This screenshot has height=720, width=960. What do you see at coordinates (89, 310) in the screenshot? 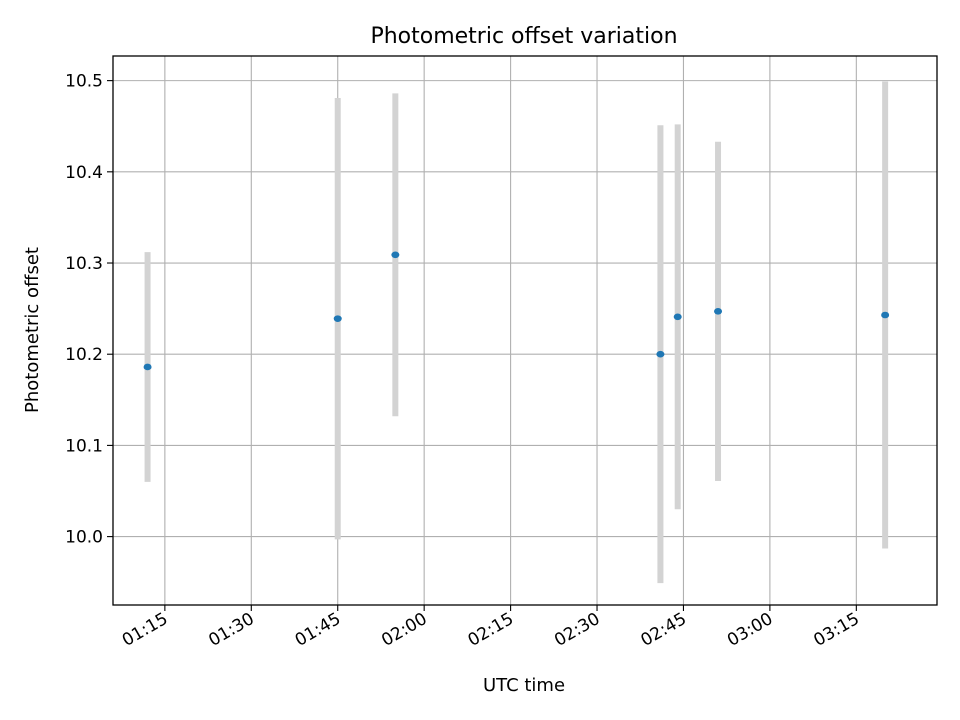
I see `y-axis-ticks: 10.0 10.1 10.2 10.3 10.4 10.5` at bounding box center [89, 310].